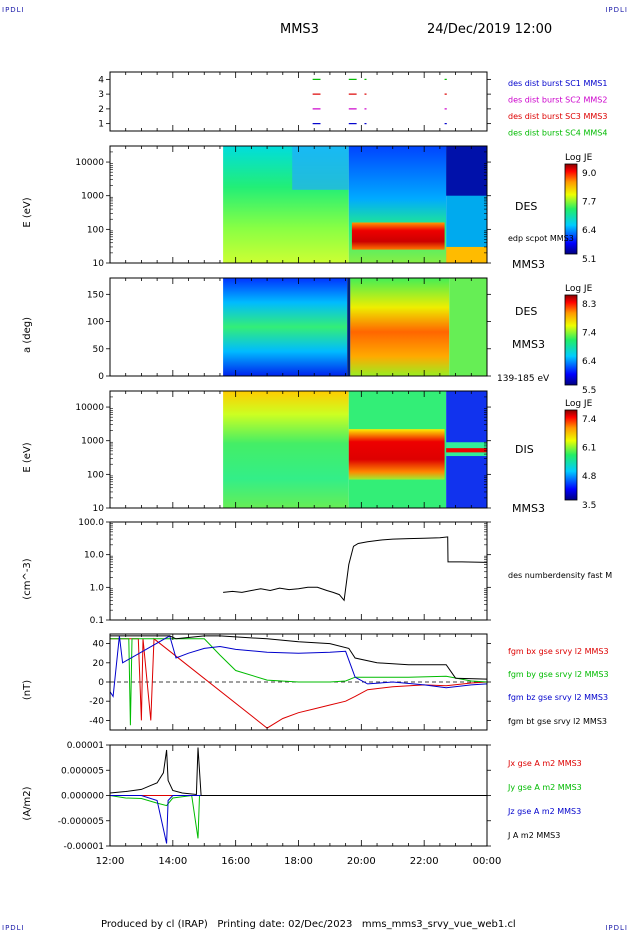 This screenshot has width=630, height=934. What do you see at coordinates (558, 697) in the screenshot?
I see `series-legend-label: fgm bz gse srvy l2 MMS3` at bounding box center [558, 697].